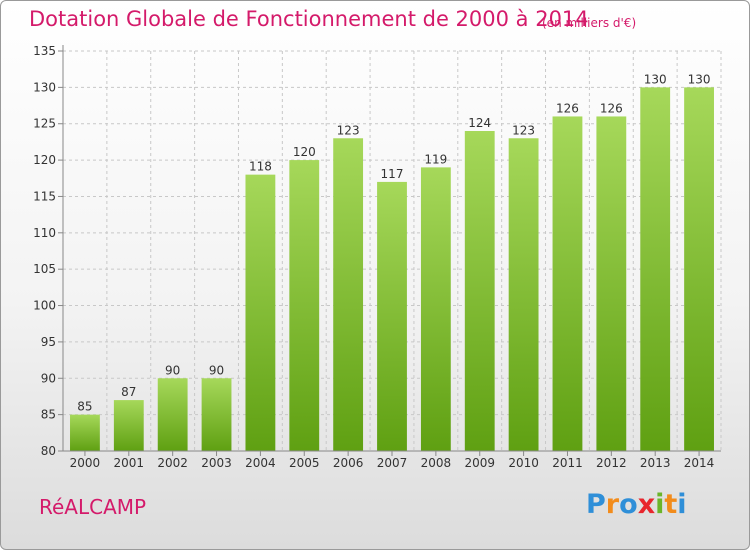 Image resolution: width=750 pixels, height=550 pixels. What do you see at coordinates (392, 174) in the screenshot?
I see `data-label: 117` at bounding box center [392, 174].